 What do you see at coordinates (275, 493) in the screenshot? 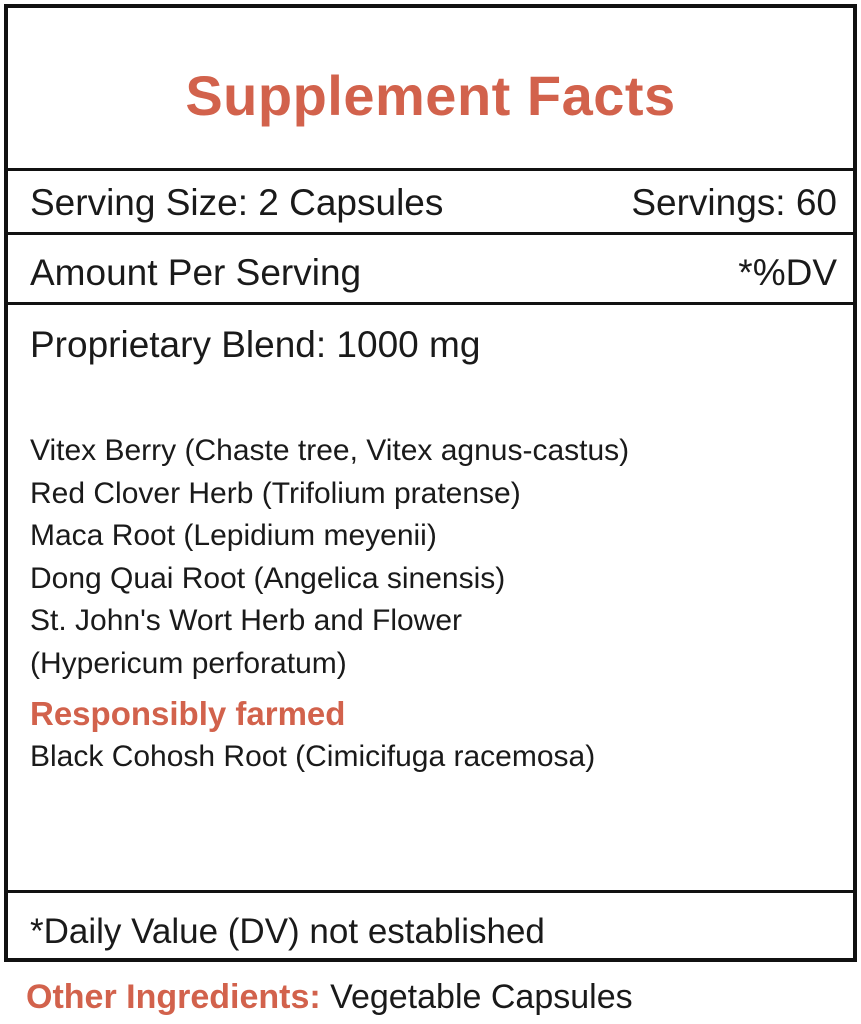
I see `ingredient: Red Clover Herb (Trifolium pratense)` at bounding box center [275, 493].